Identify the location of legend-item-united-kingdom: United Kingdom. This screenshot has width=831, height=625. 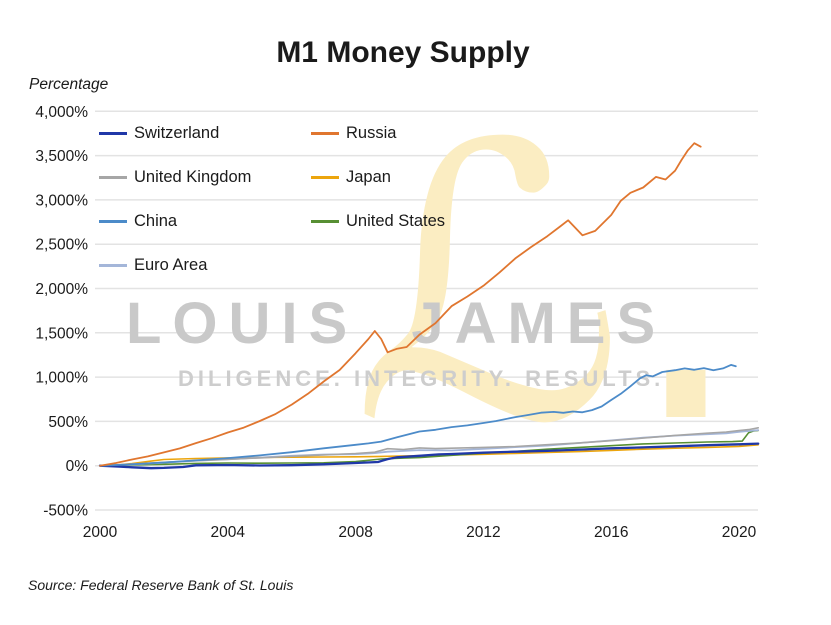
(205, 177).